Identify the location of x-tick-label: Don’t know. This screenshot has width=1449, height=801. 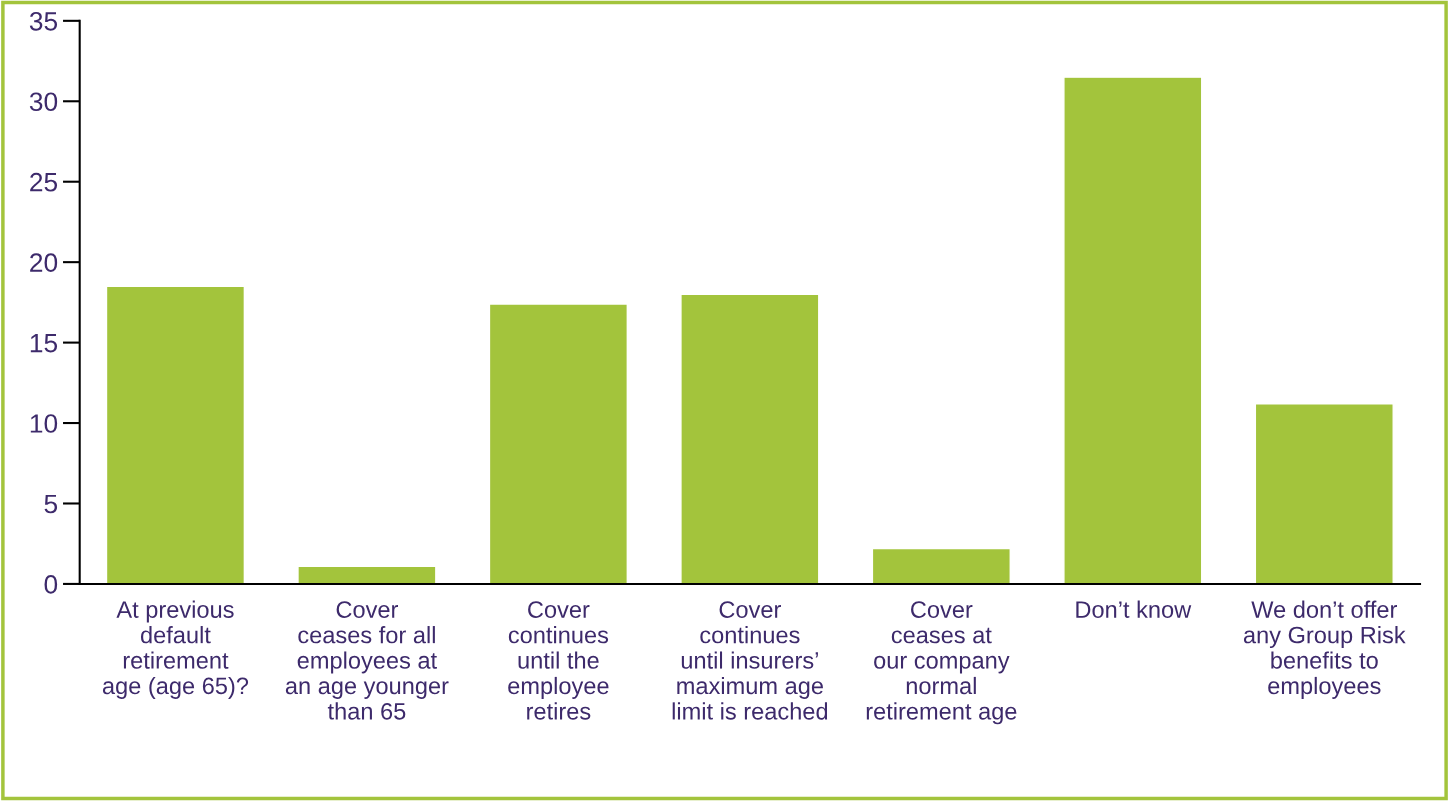
(1134, 609).